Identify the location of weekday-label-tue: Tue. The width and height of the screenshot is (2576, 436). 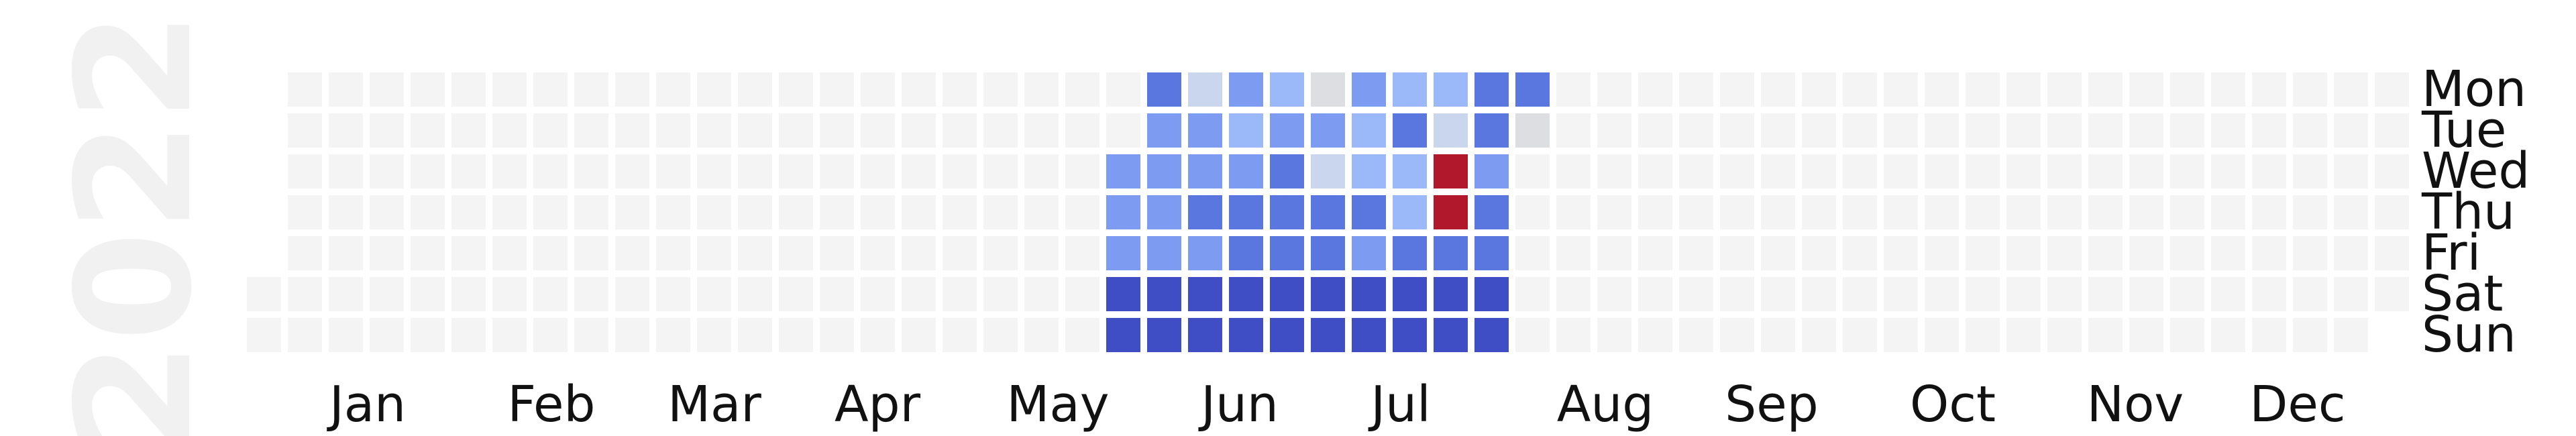
(2463, 130).